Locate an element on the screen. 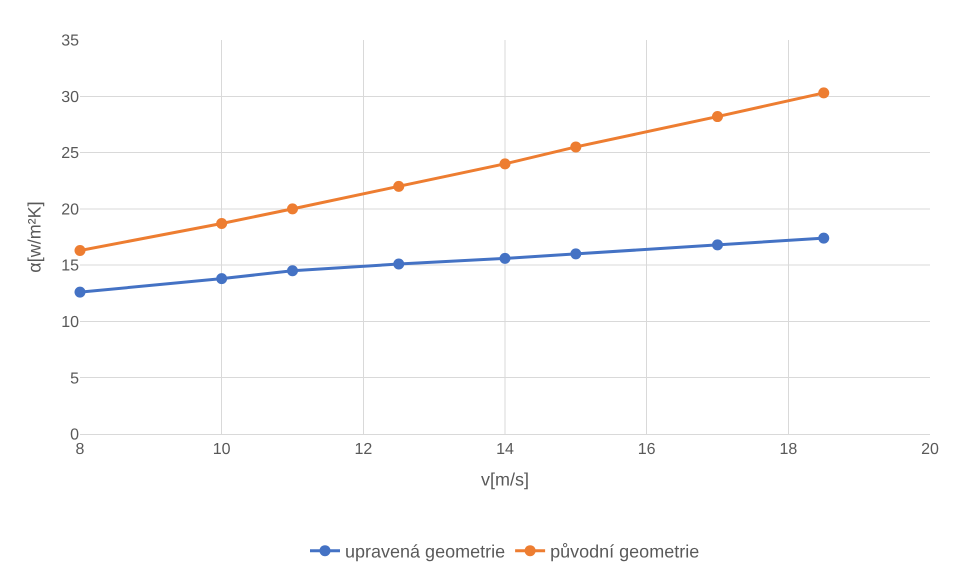 The width and height of the screenshot is (963, 581). y-tick-label: 25 is located at coordinates (70, 153).